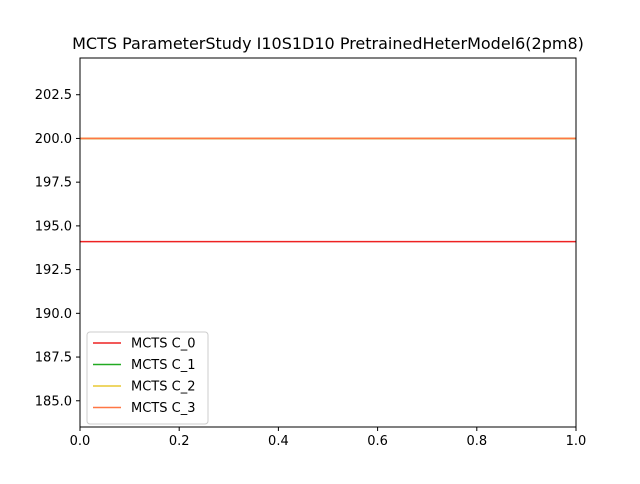 The width and height of the screenshot is (640, 484). I want to click on x-tick-label: 0.0, so click(80, 441).